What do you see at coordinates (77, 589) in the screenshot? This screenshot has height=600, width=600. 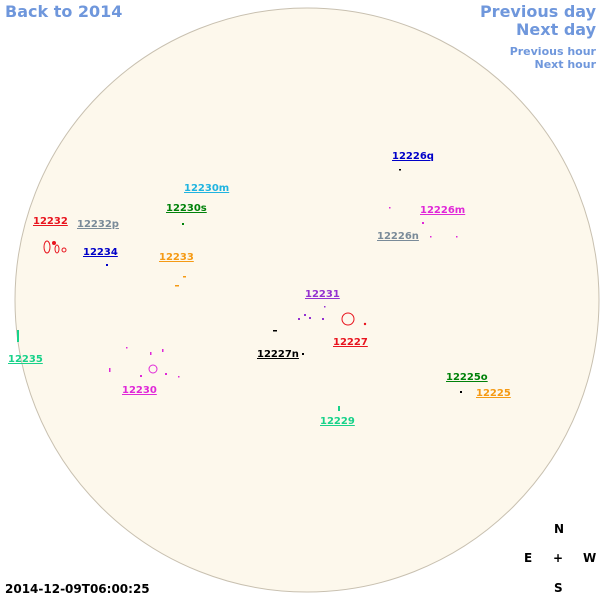 I see `timestamp: 2014-12-09T06:00:25` at bounding box center [77, 589].